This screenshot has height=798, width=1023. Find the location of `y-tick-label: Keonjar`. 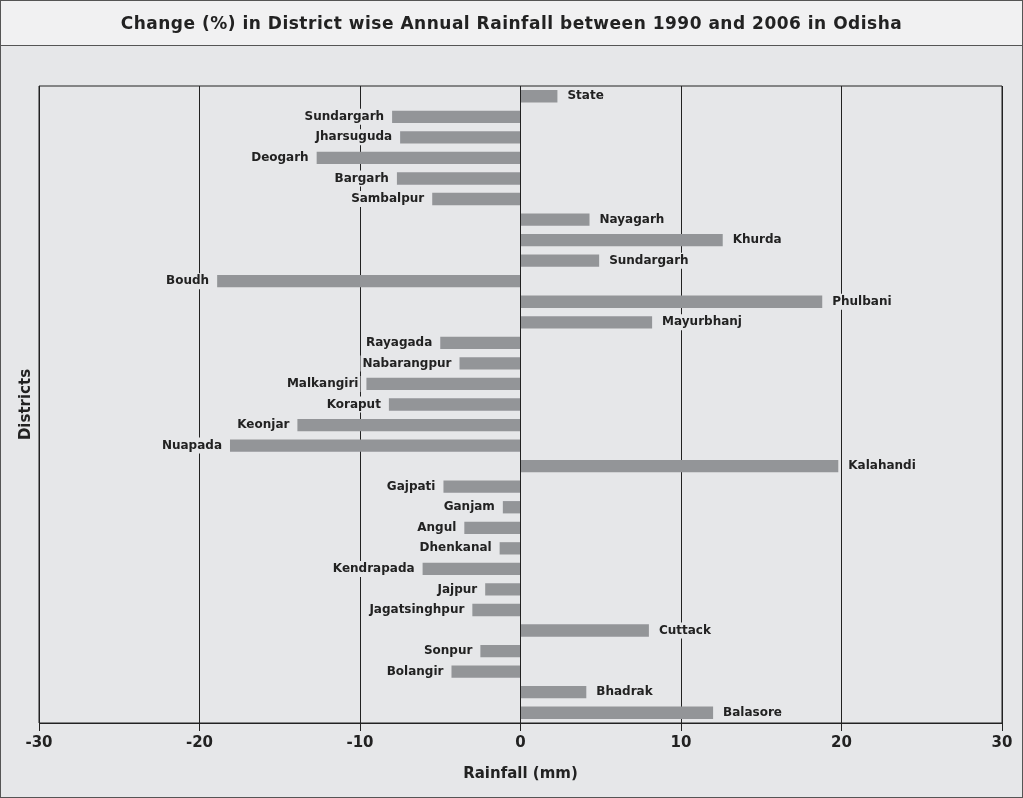

y-tick-label: Keonjar is located at coordinates (263, 424).